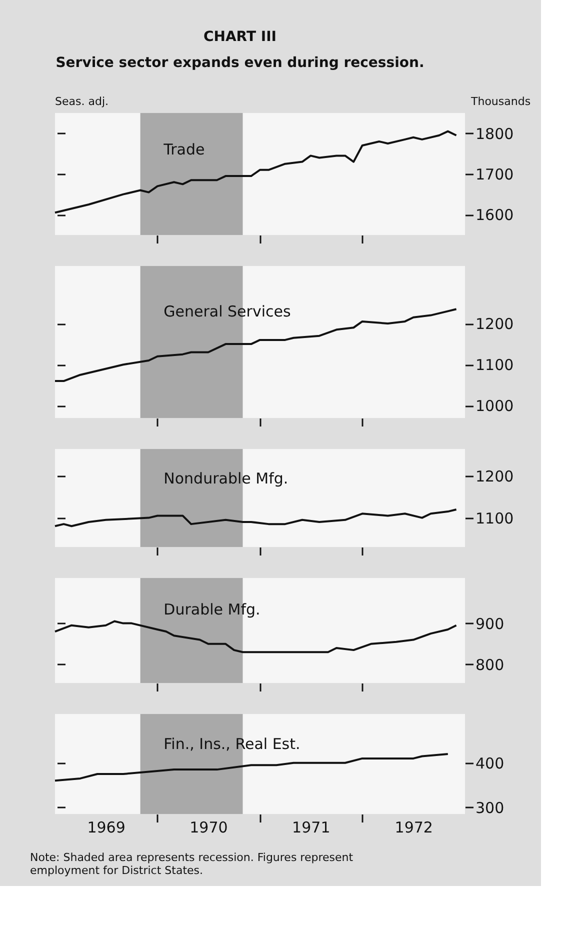  Describe the element at coordinates (495, 175) in the screenshot. I see `y-tick-label: 1700` at that location.